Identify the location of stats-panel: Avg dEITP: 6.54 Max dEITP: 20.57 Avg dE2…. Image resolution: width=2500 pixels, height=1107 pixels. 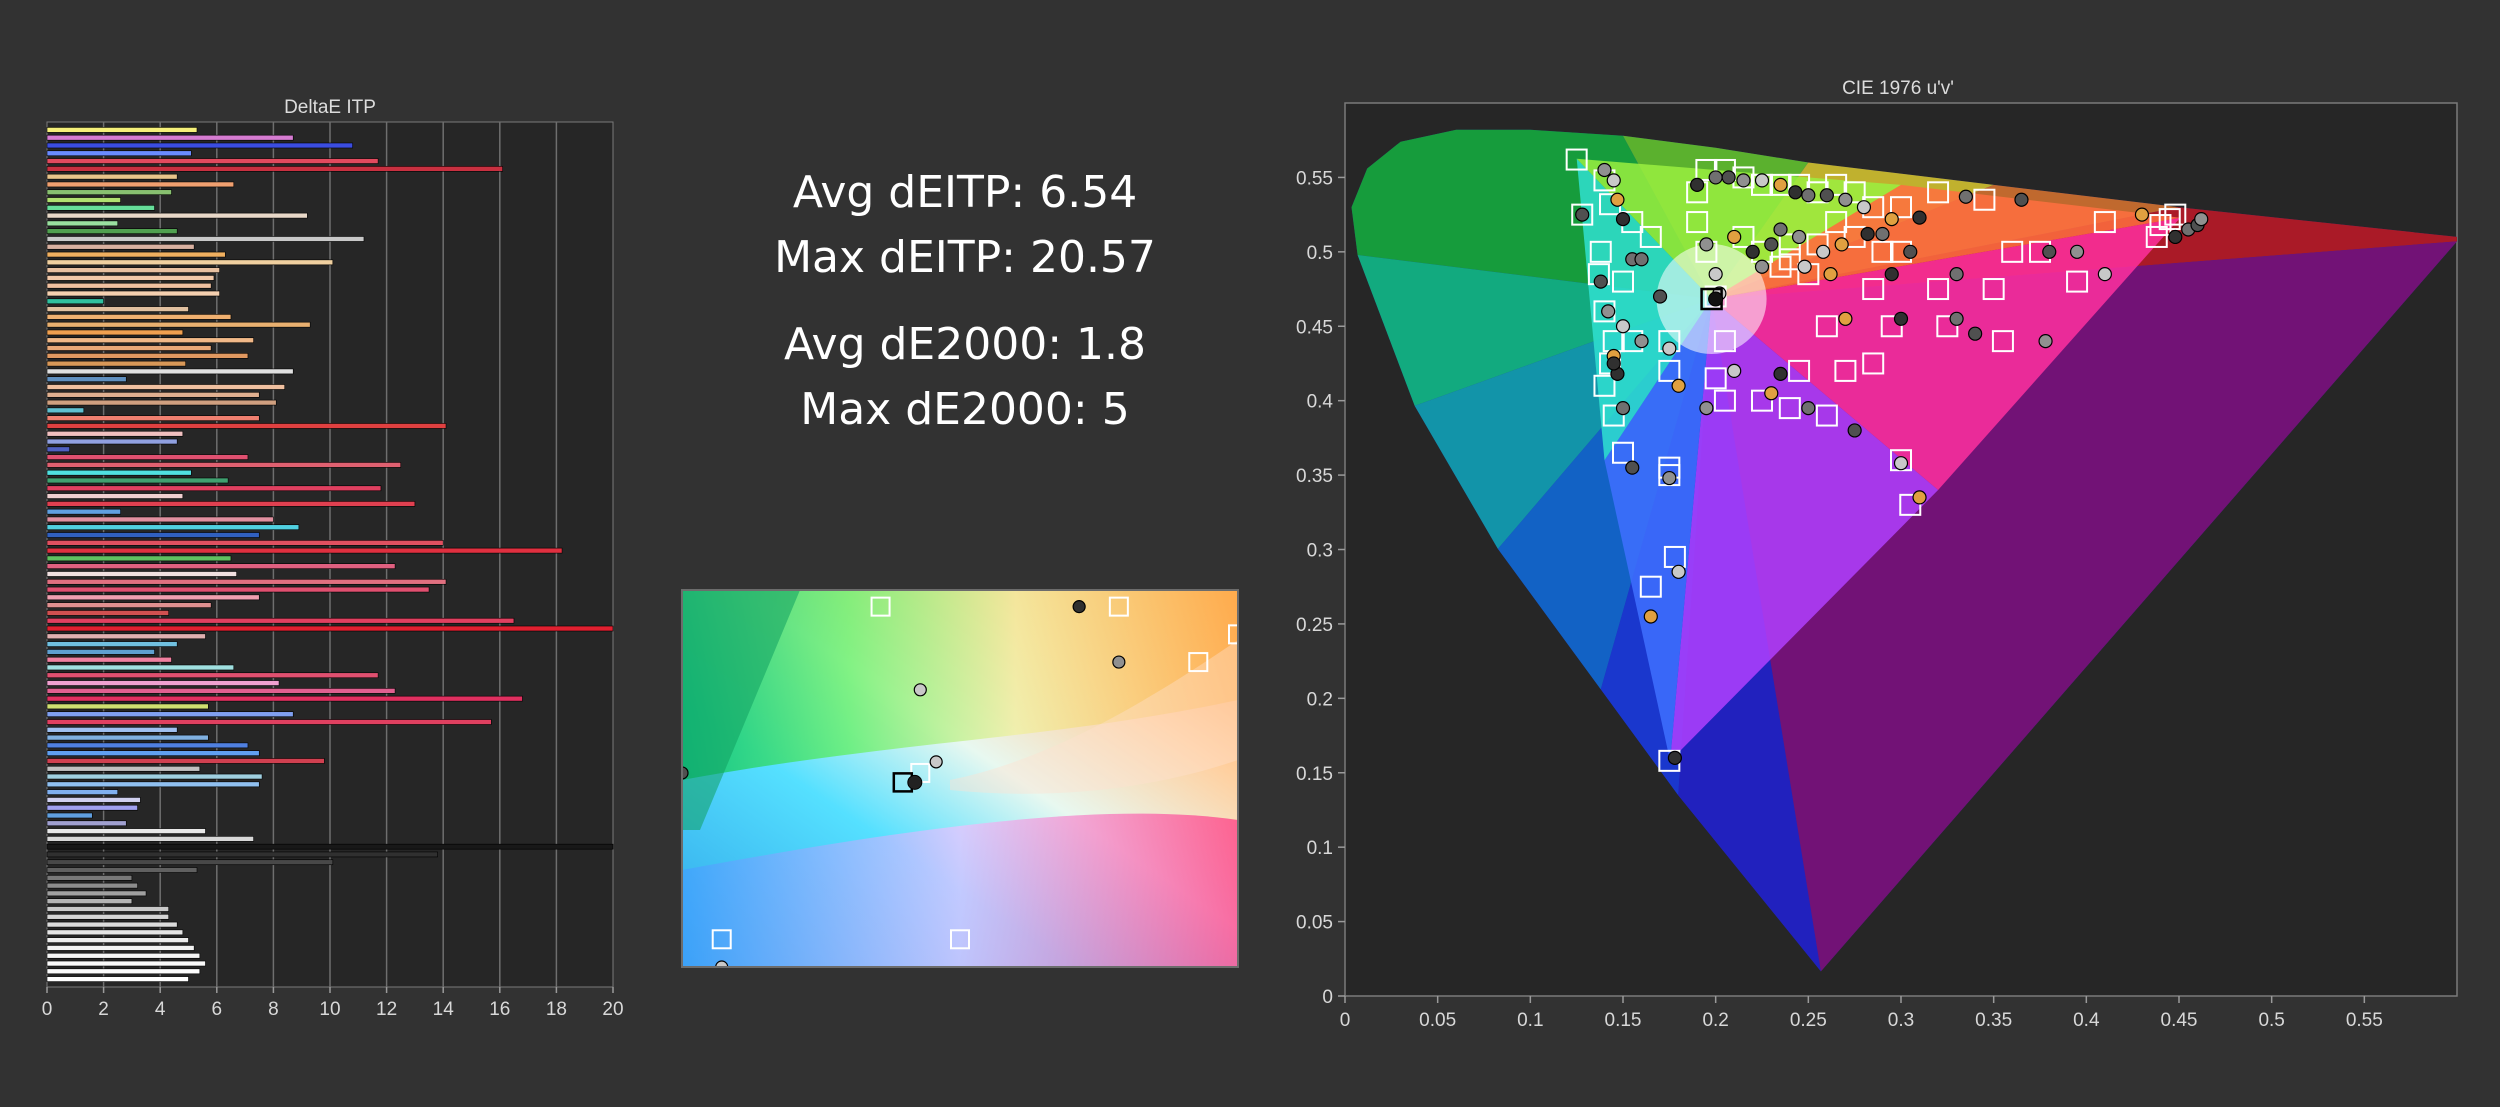
(965, 301).